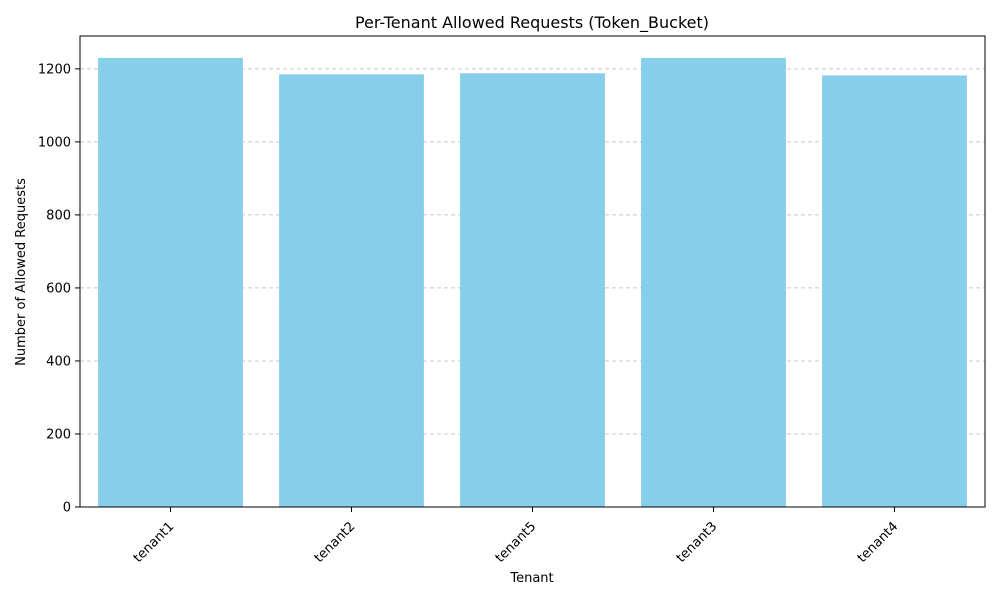  I want to click on x-axis-label: Tenant, so click(531, 578).